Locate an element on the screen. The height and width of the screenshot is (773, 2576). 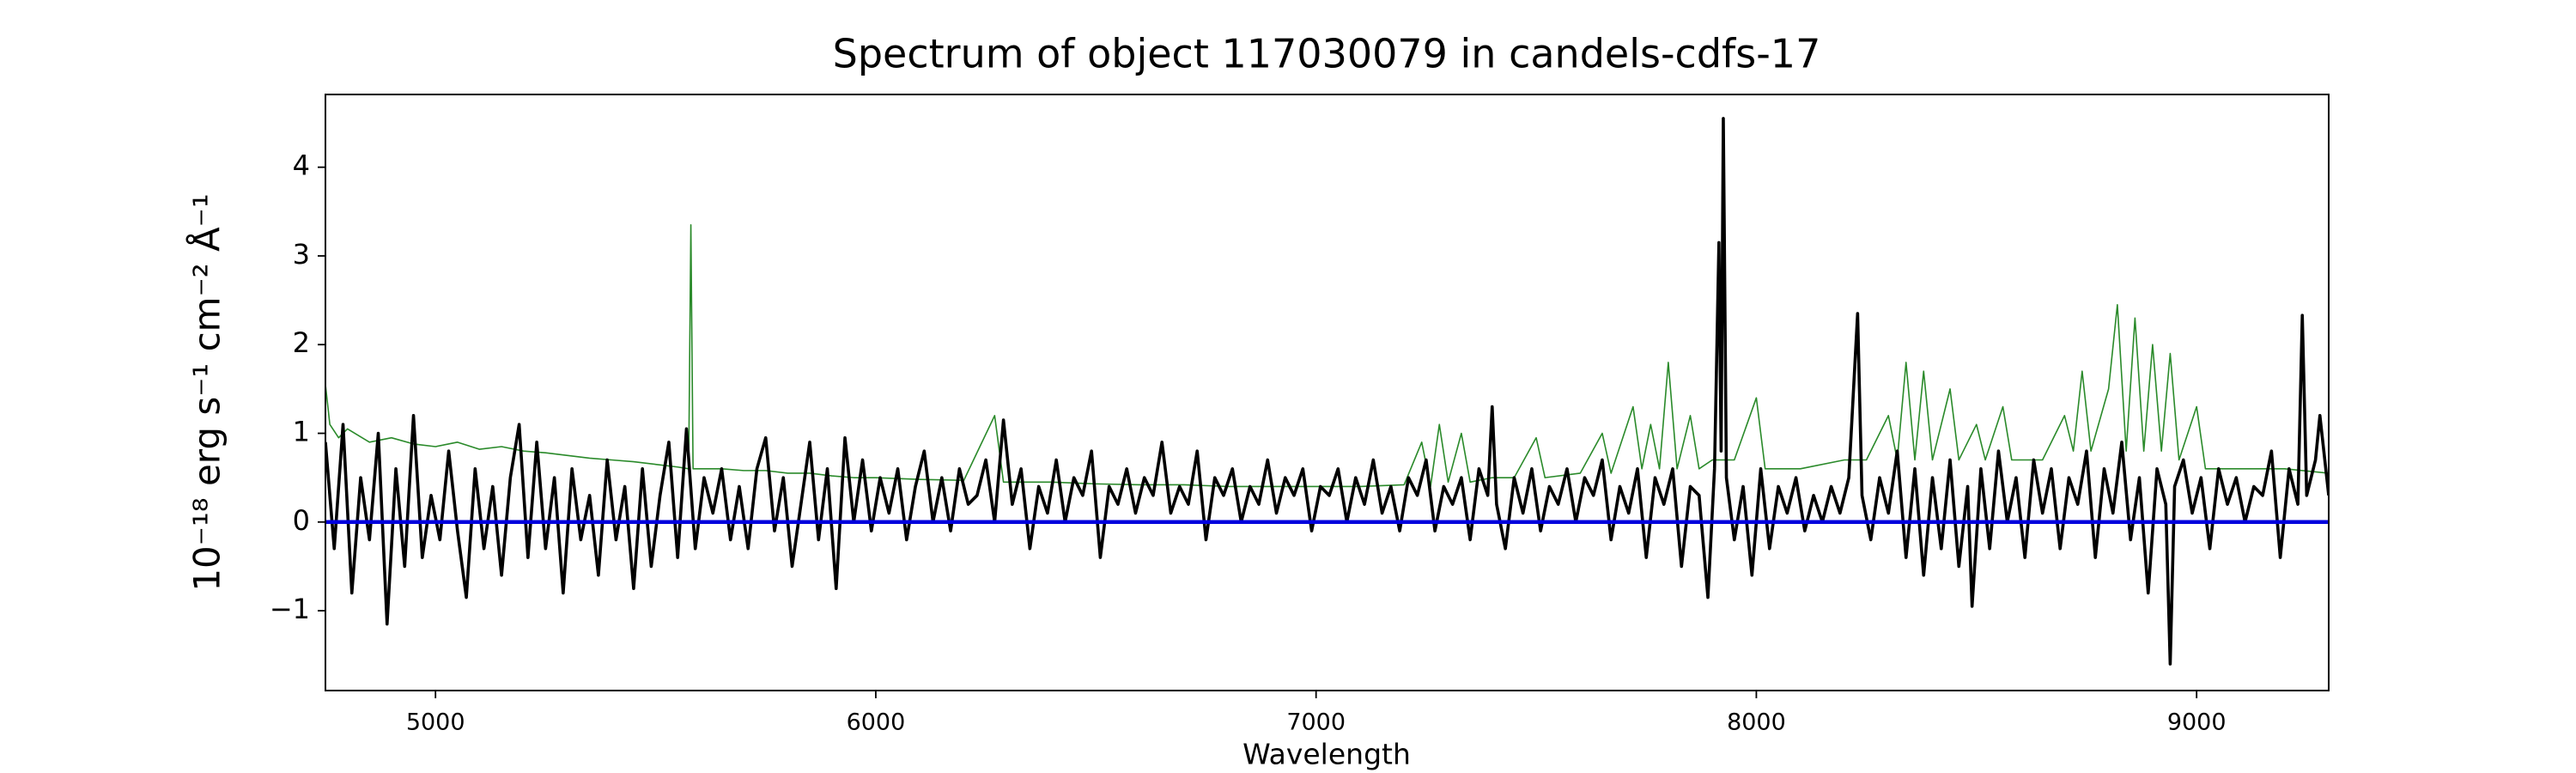
y-tick-label: 3 is located at coordinates (301, 254).